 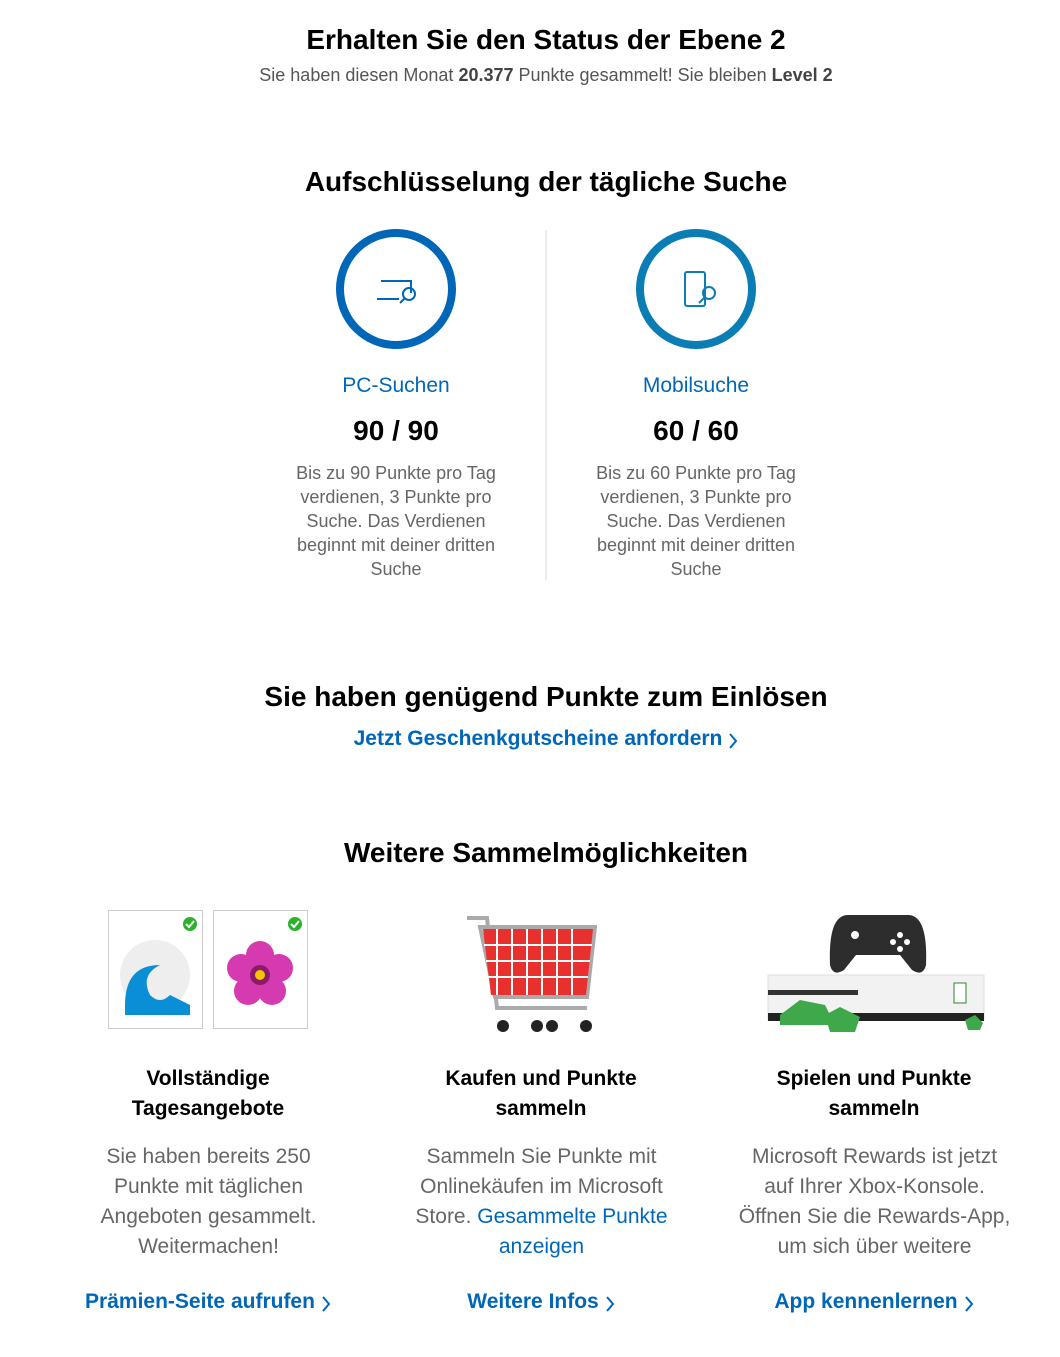 What do you see at coordinates (802, 75) in the screenshot?
I see `level: Level 2` at bounding box center [802, 75].